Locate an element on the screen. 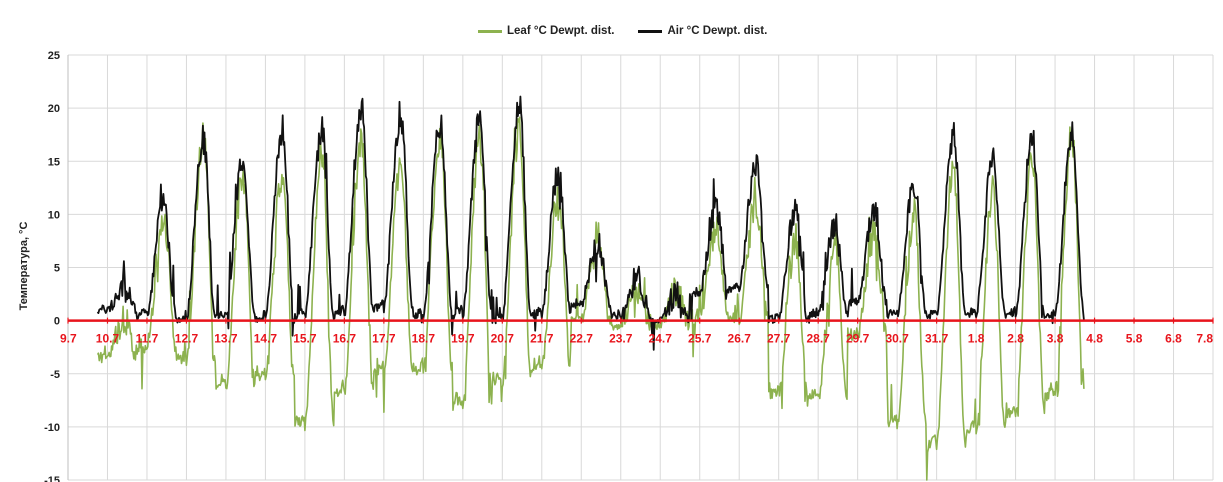 Image resolution: width=1223 pixels, height=482 pixels. x-tick-label: 3.8 is located at coordinates (1055, 339).